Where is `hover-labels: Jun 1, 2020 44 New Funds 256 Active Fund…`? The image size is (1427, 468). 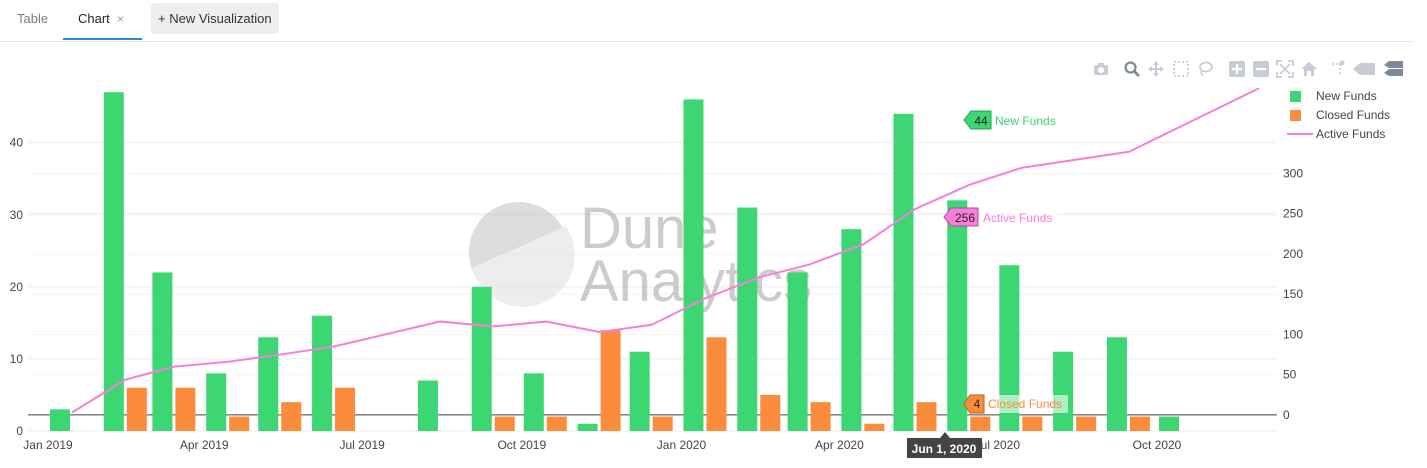
hover-labels: Jun 1, 2020 44 New Funds 256 Active Fund… is located at coordinates (987, 284).